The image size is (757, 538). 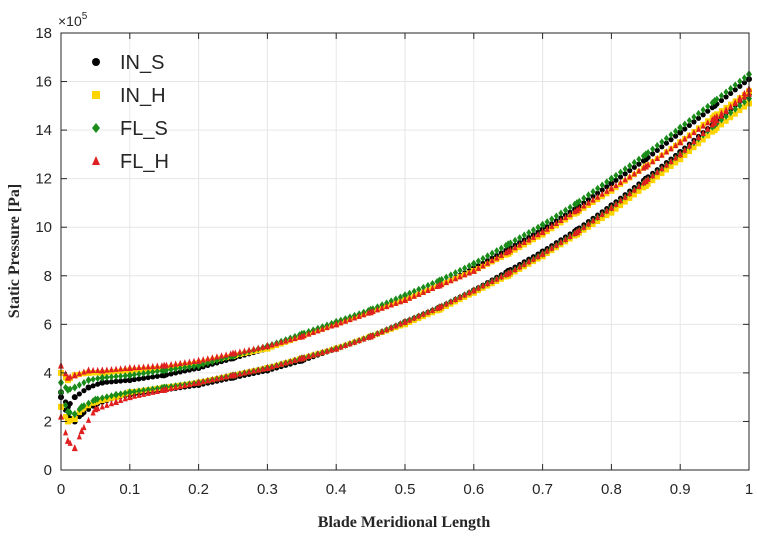 I want to click on data-point, so click(x=81, y=431).